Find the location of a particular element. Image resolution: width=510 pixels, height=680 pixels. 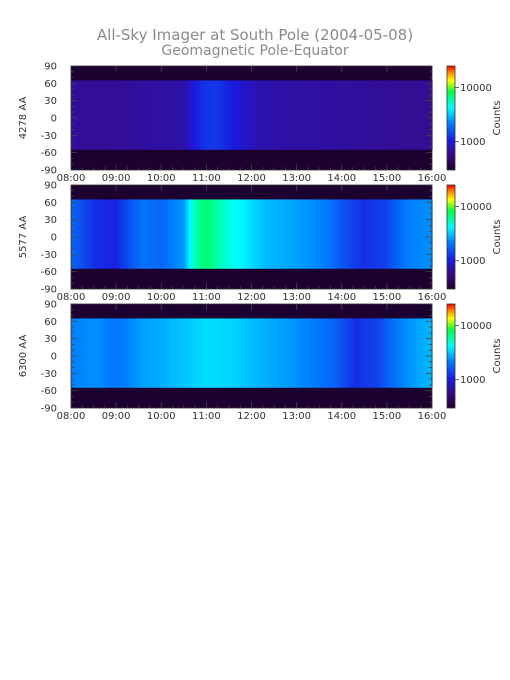

x-tick-label: 09:00 is located at coordinates (116, 297).